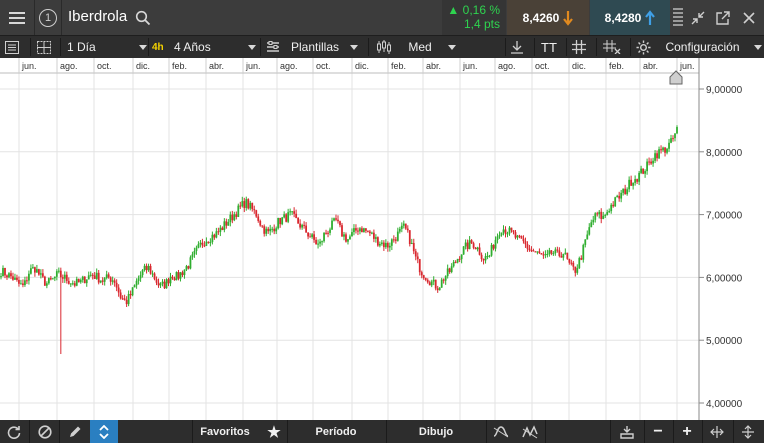 Image resolution: width=764 pixels, height=443 pixels. Describe the element at coordinates (416, 47) in the screenshot. I see `chart-type-select: Med` at that location.